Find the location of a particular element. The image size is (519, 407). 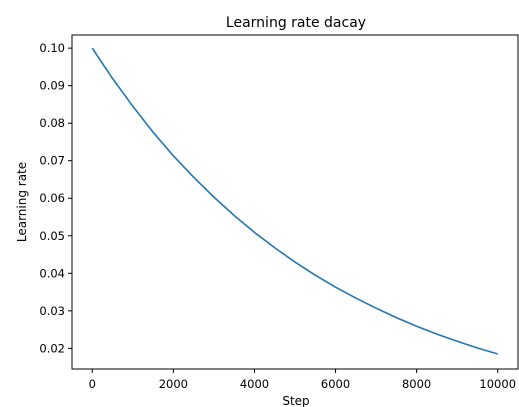

y-tick-label: 0.04 is located at coordinates (52, 273).